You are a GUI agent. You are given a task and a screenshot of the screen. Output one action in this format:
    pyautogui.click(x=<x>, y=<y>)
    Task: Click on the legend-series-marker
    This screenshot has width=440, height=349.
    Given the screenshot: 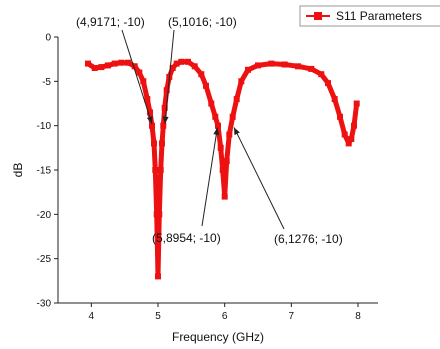 What is the action you would take?
    pyautogui.click(x=318, y=16)
    